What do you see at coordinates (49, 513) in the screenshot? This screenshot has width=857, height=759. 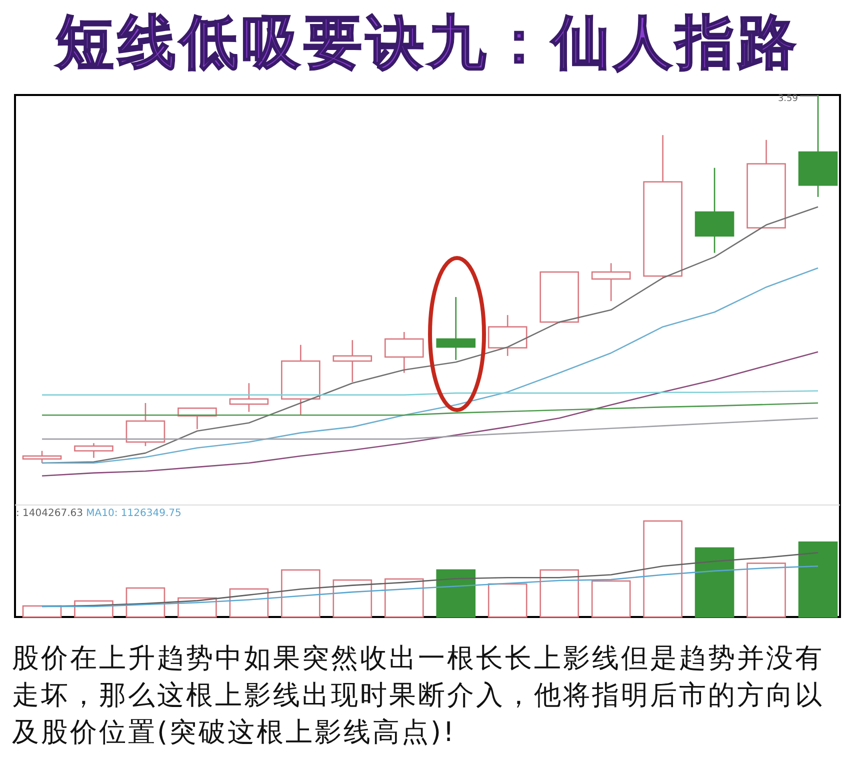 I see `text: : 1404267.63` at bounding box center [49, 513].